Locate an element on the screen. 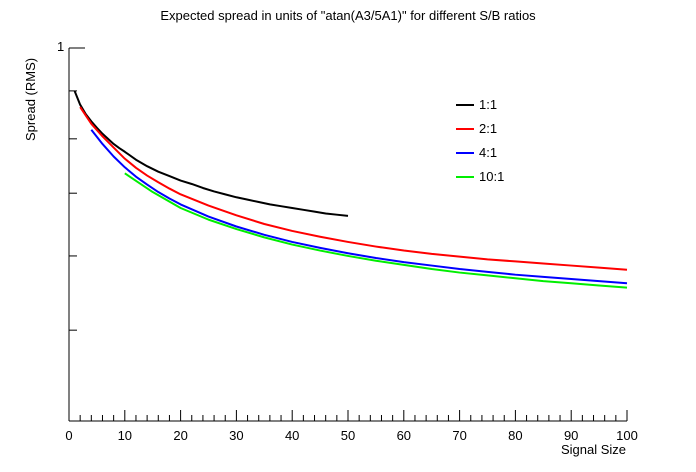 The width and height of the screenshot is (696, 472). legend-label-2: 2:1 is located at coordinates (488, 128).